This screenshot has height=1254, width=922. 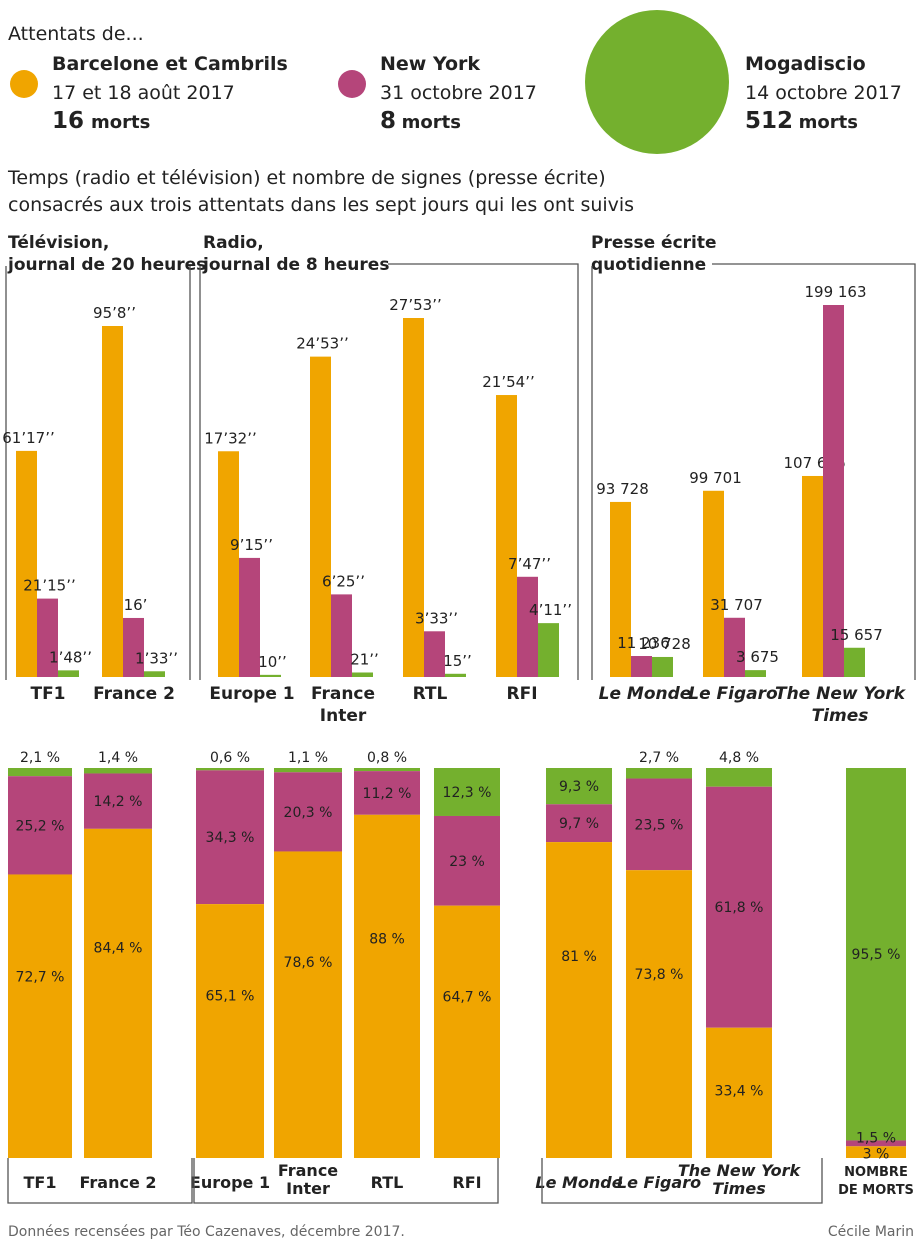 I want to click on value-label-tf1-barcelona: 61’17’’, so click(x=28, y=438).